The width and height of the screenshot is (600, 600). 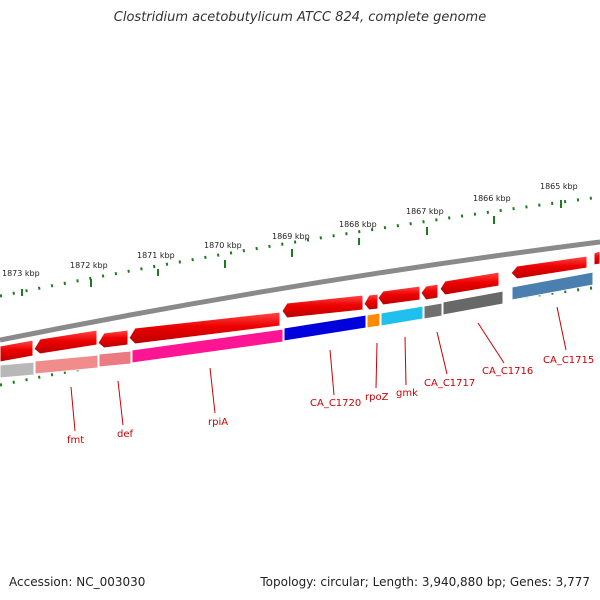 What do you see at coordinates (449, 383) in the screenshot?
I see `gene-label-CA_C1717: CA_C1717` at bounding box center [449, 383].